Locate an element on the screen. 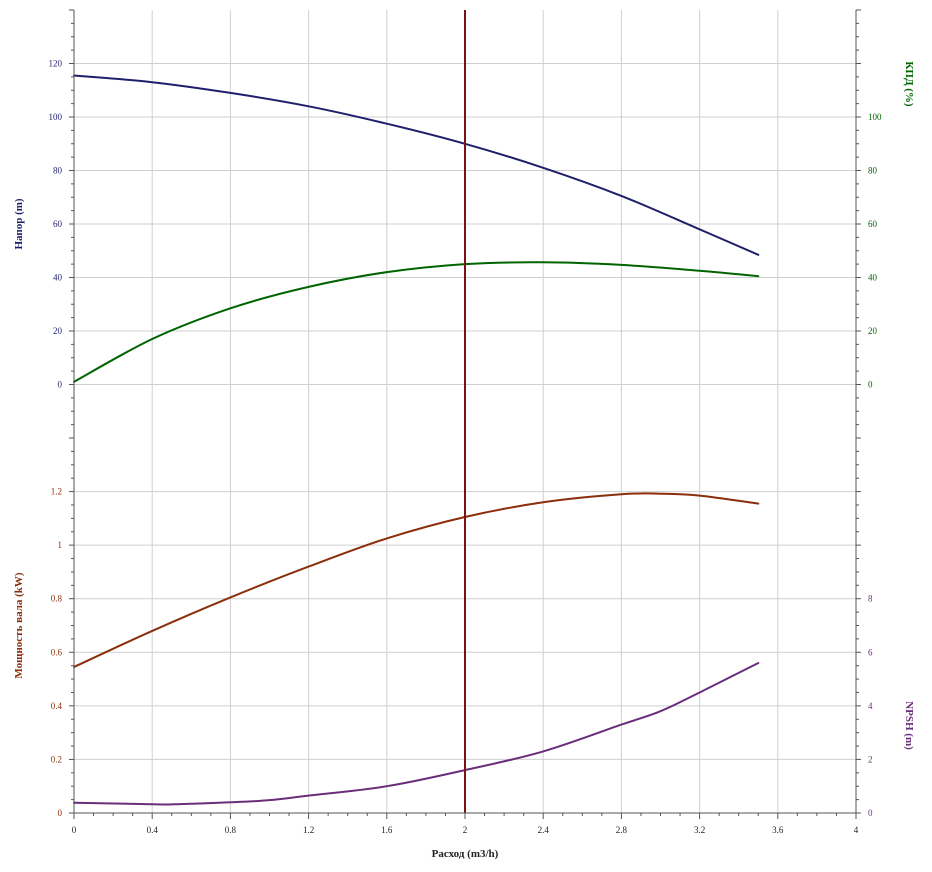 The image size is (932, 872). x-axis-title: Расход (m3/h) is located at coordinates (465, 854).